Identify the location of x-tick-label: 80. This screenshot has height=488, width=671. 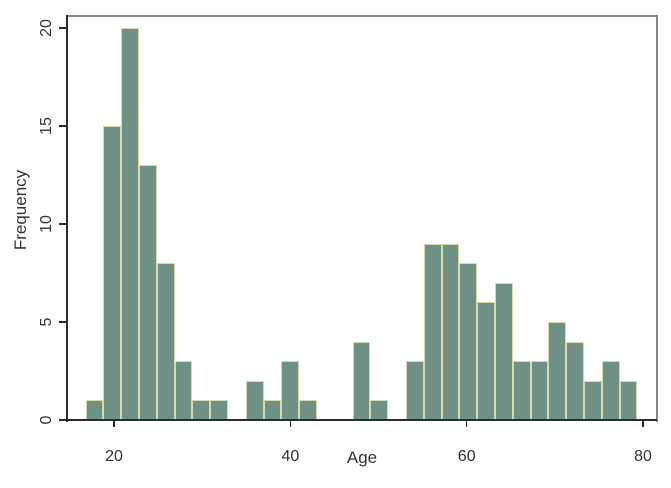
(643, 456).